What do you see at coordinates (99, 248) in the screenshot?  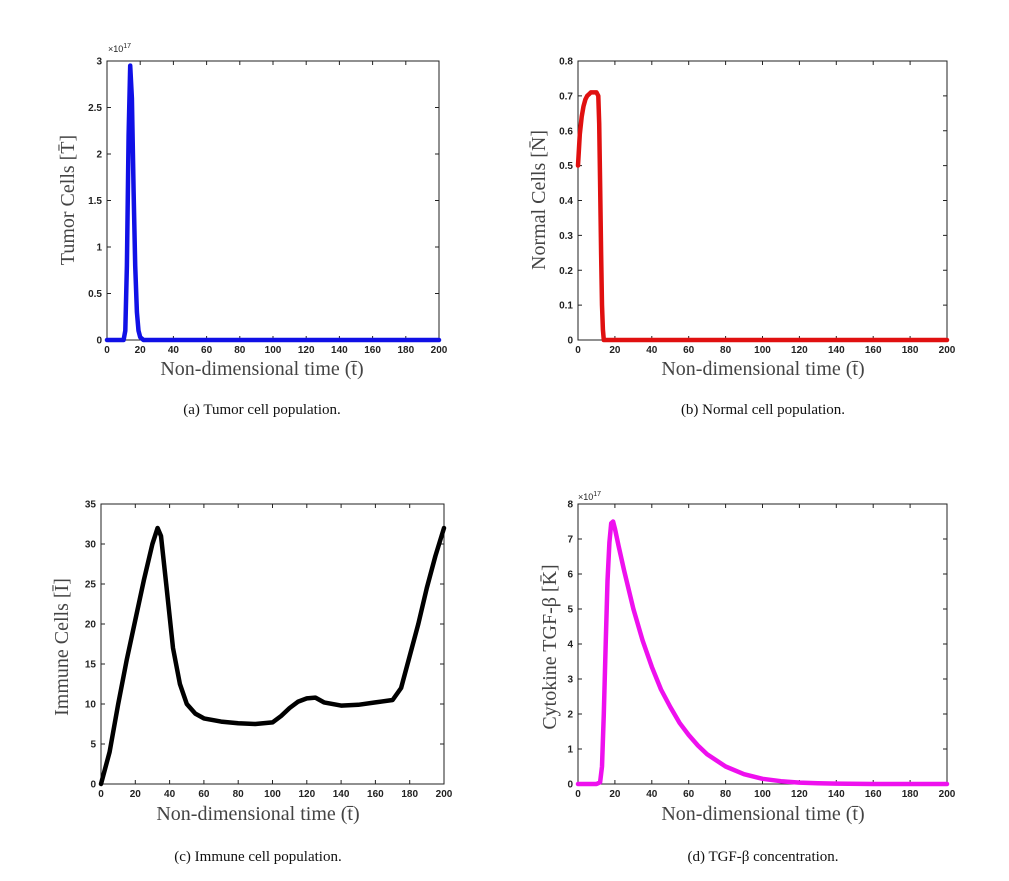 I see `panel-a-ytick-label: 1` at bounding box center [99, 248].